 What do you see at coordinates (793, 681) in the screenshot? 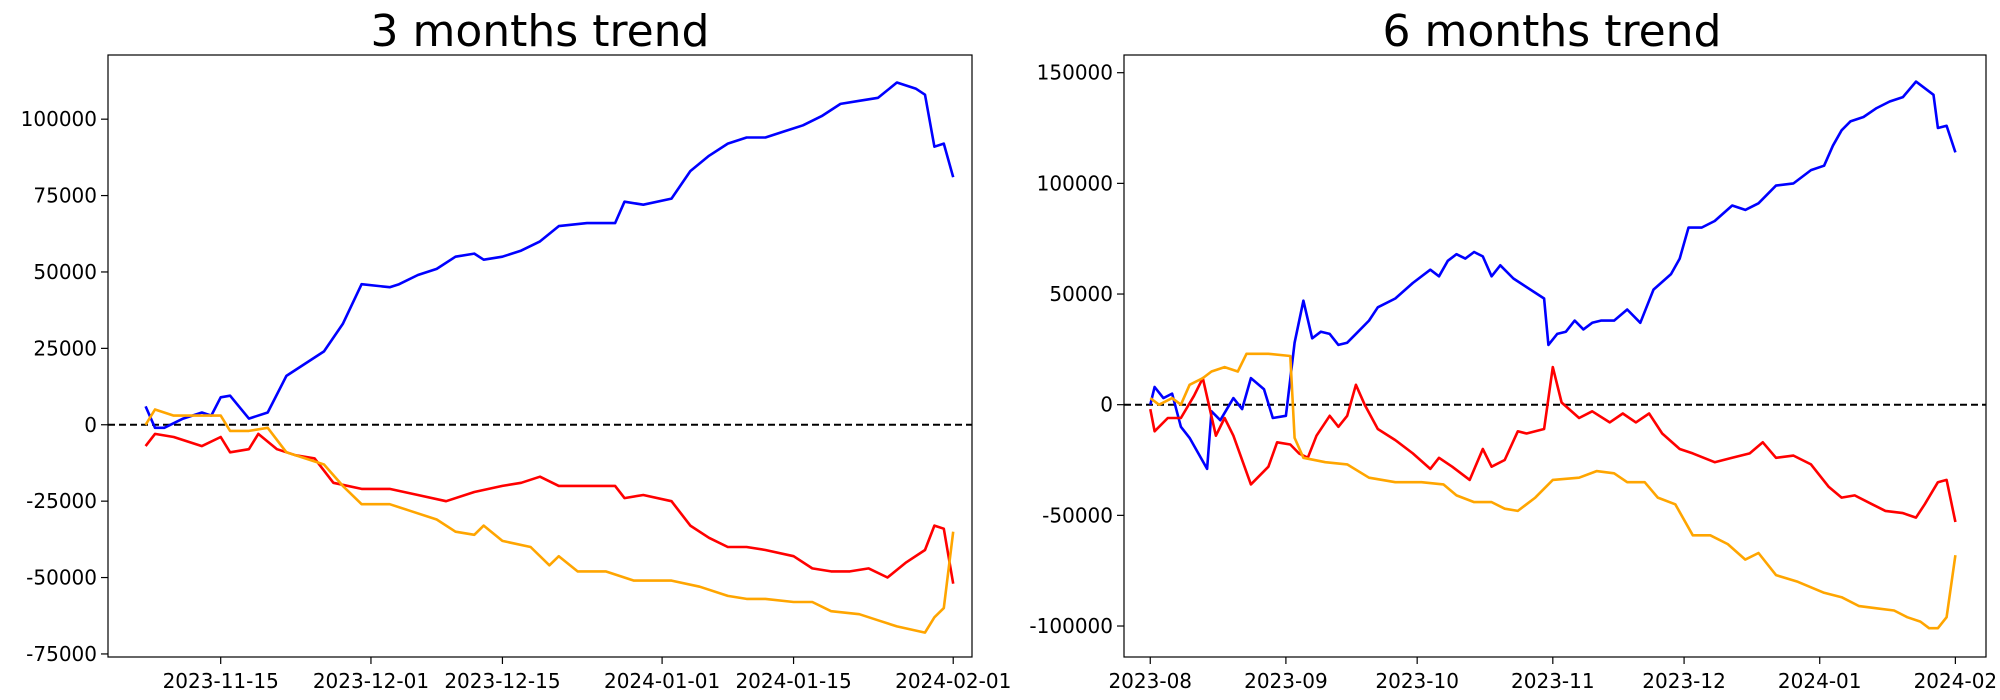
I see `x-tick-label: 2024-01-15` at bounding box center [793, 681].